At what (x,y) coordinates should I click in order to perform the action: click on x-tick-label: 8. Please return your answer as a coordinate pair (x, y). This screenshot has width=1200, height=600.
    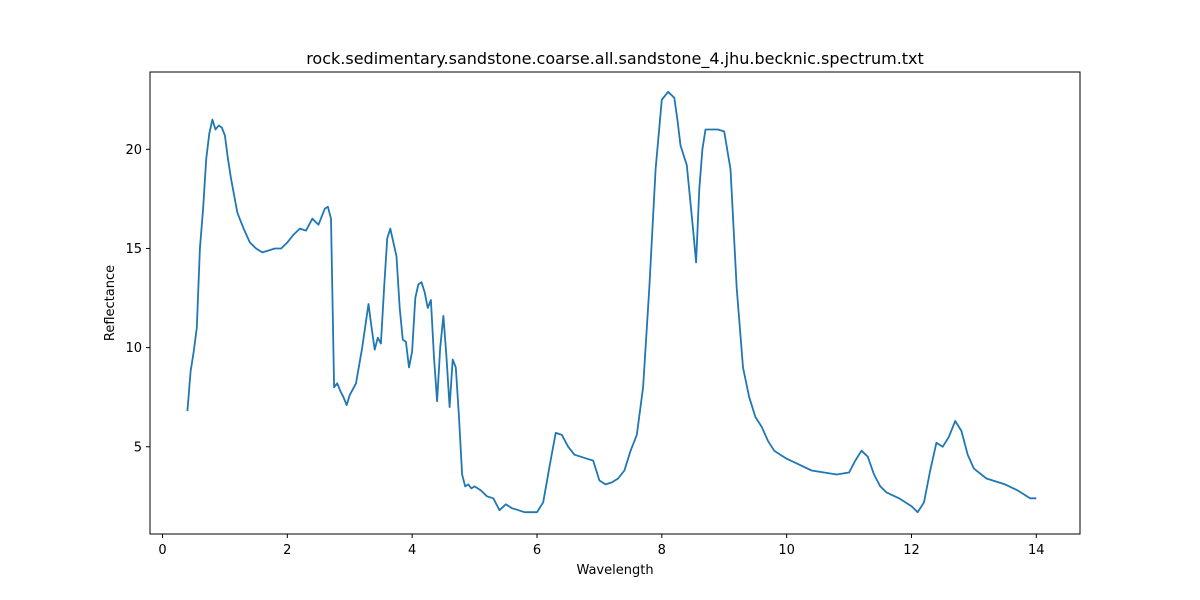
    Looking at the image, I should click on (662, 550).